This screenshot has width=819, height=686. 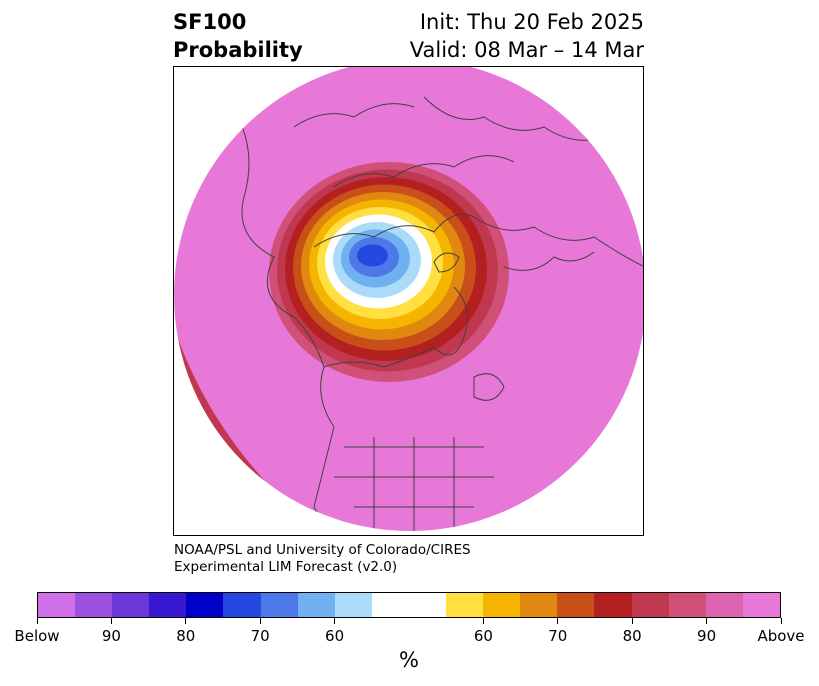 What do you see at coordinates (37, 636) in the screenshot?
I see `colorbar-tick-label: Below` at bounding box center [37, 636].